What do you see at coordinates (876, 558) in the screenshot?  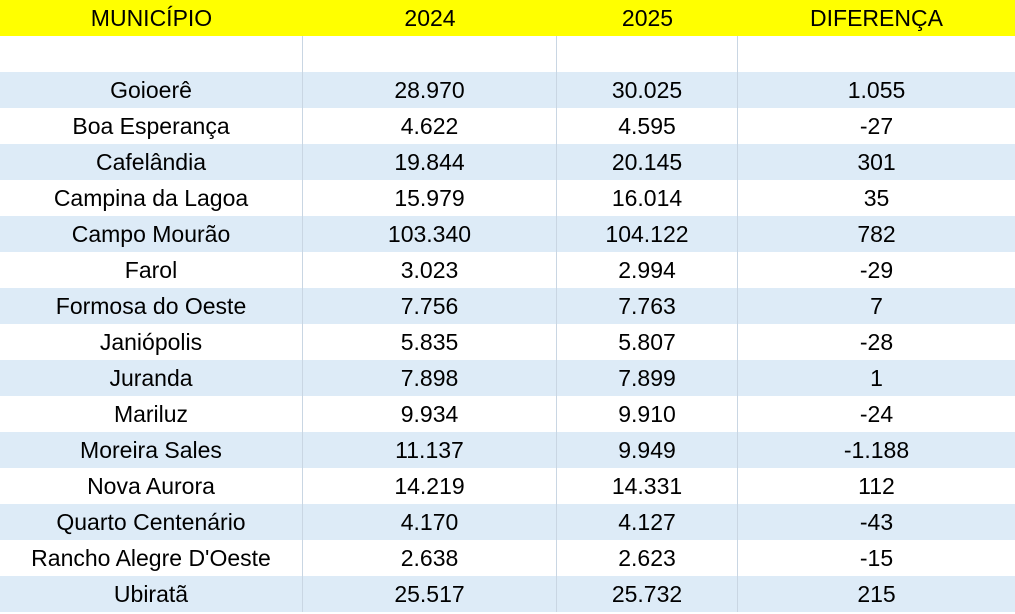 I see `difference-cell: -15` at bounding box center [876, 558].